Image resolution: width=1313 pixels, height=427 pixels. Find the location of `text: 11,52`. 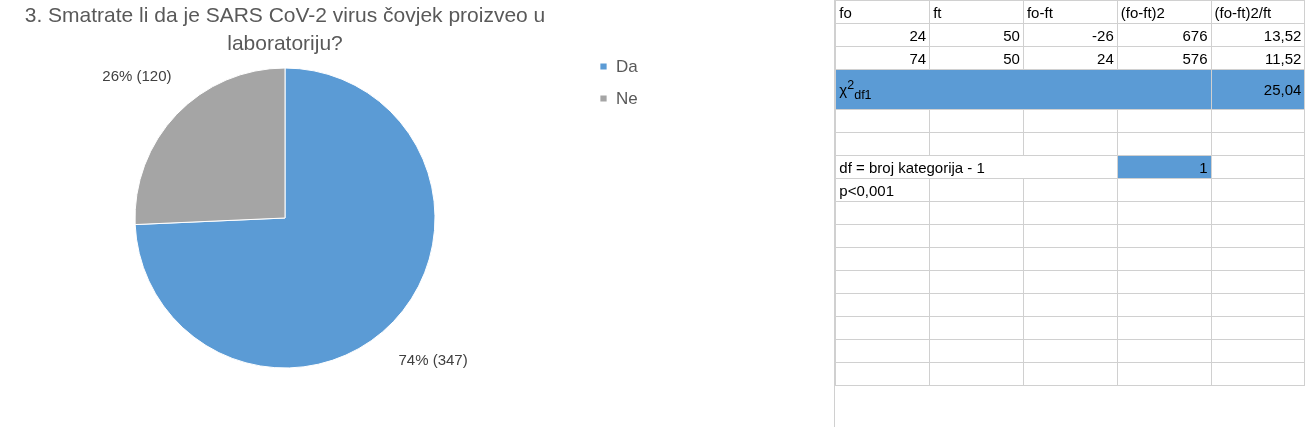

text: 11,52 is located at coordinates (1258, 58).